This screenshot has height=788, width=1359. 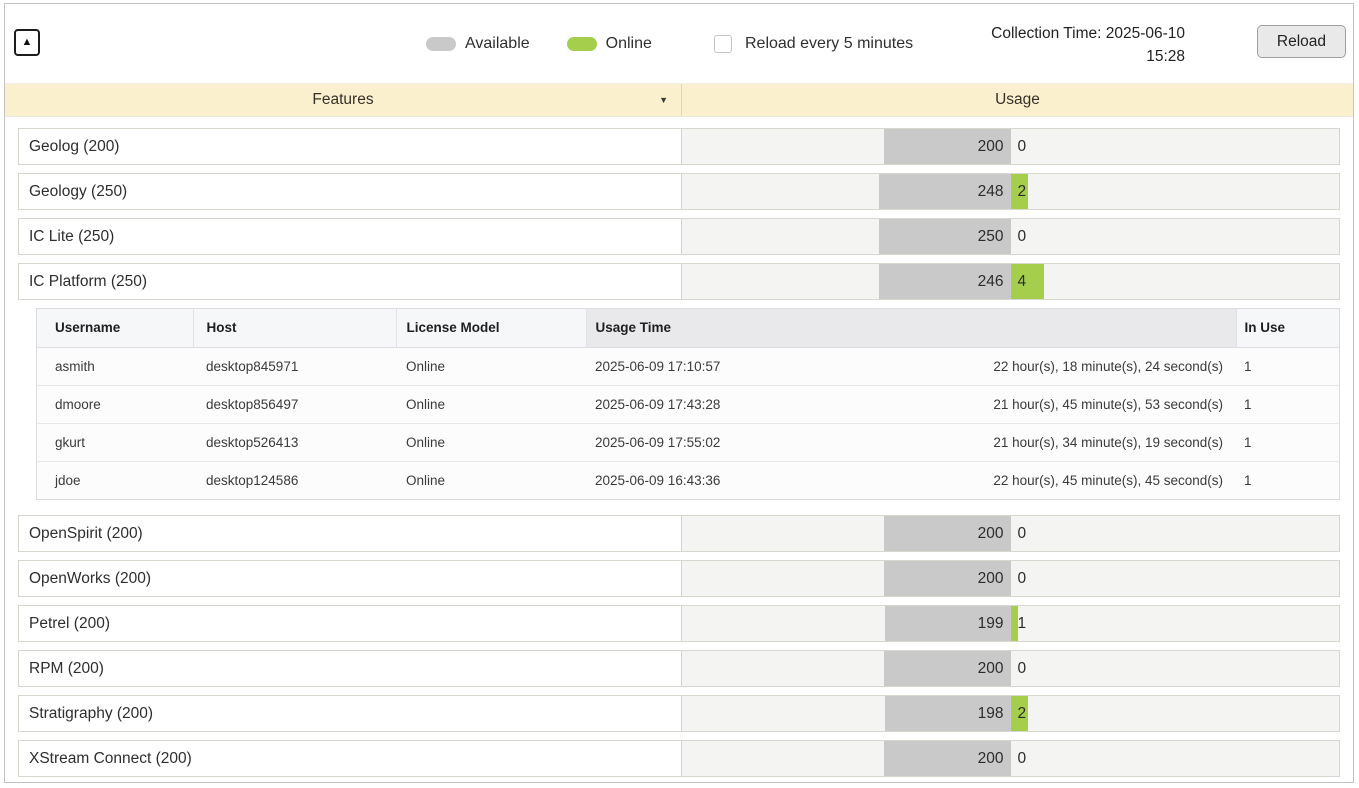 What do you see at coordinates (350, 191) in the screenshot?
I see `feature-name-label: Geology (250)` at bounding box center [350, 191].